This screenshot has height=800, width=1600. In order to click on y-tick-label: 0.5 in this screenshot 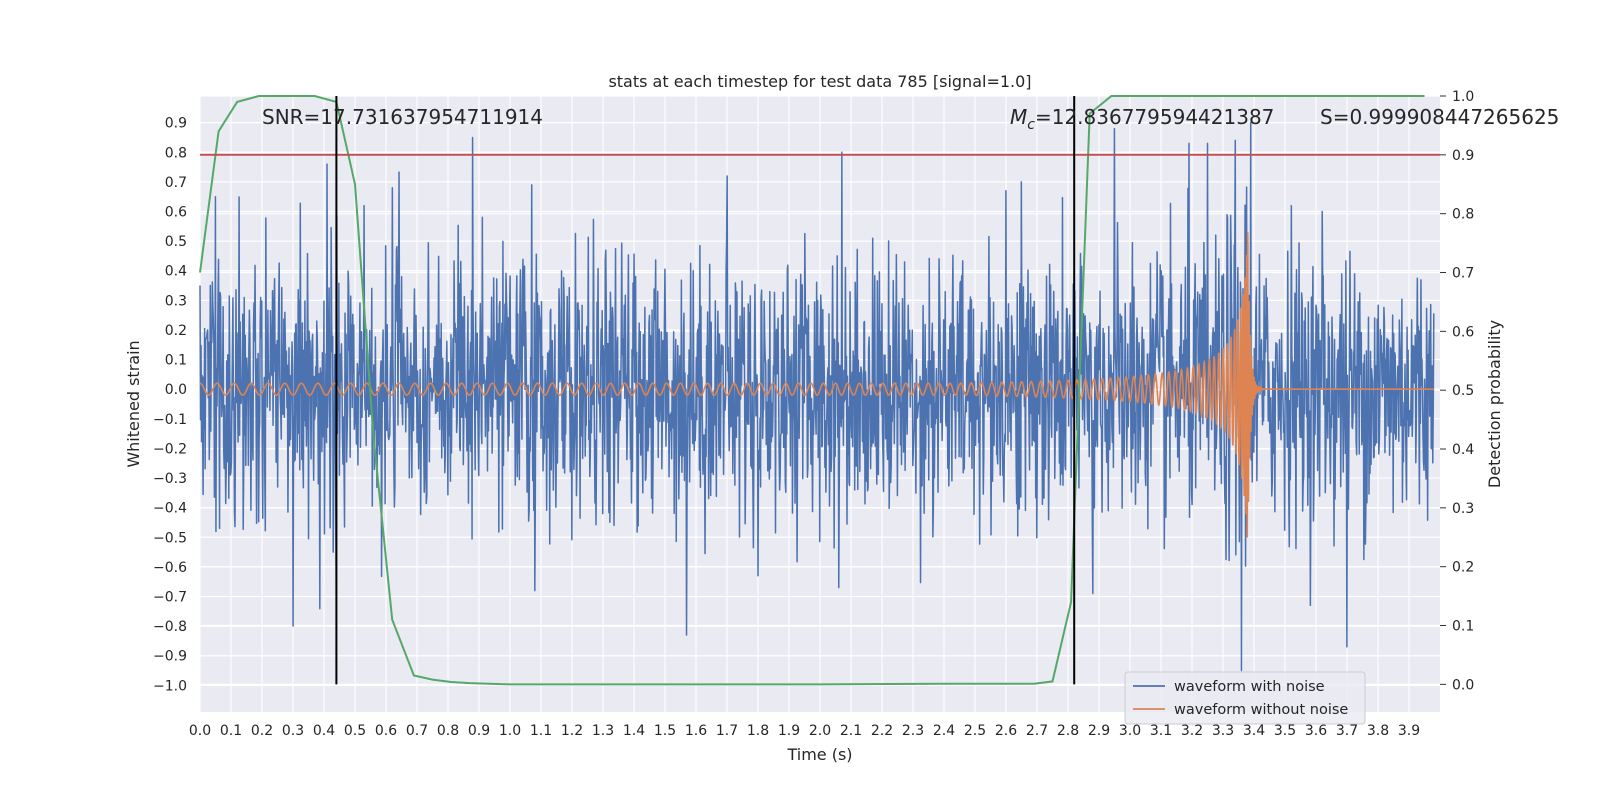, I will do `click(176, 242)`.